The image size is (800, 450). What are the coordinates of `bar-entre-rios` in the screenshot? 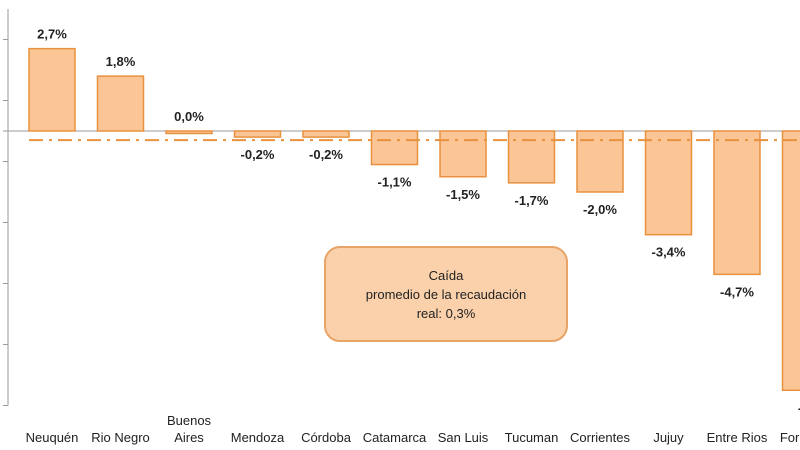 It's located at (737, 203).